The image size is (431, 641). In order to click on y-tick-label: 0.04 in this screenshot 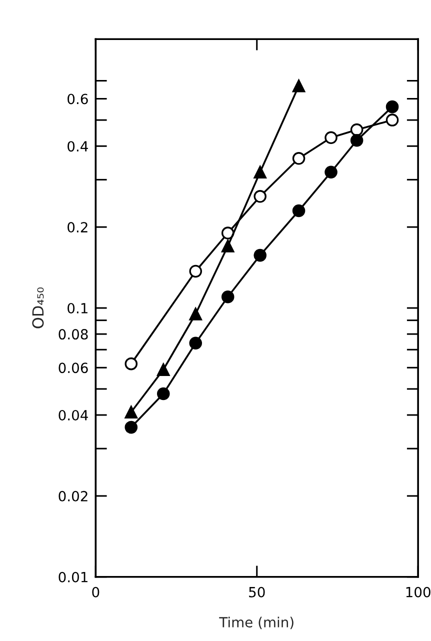, I will do `click(73, 415)`.